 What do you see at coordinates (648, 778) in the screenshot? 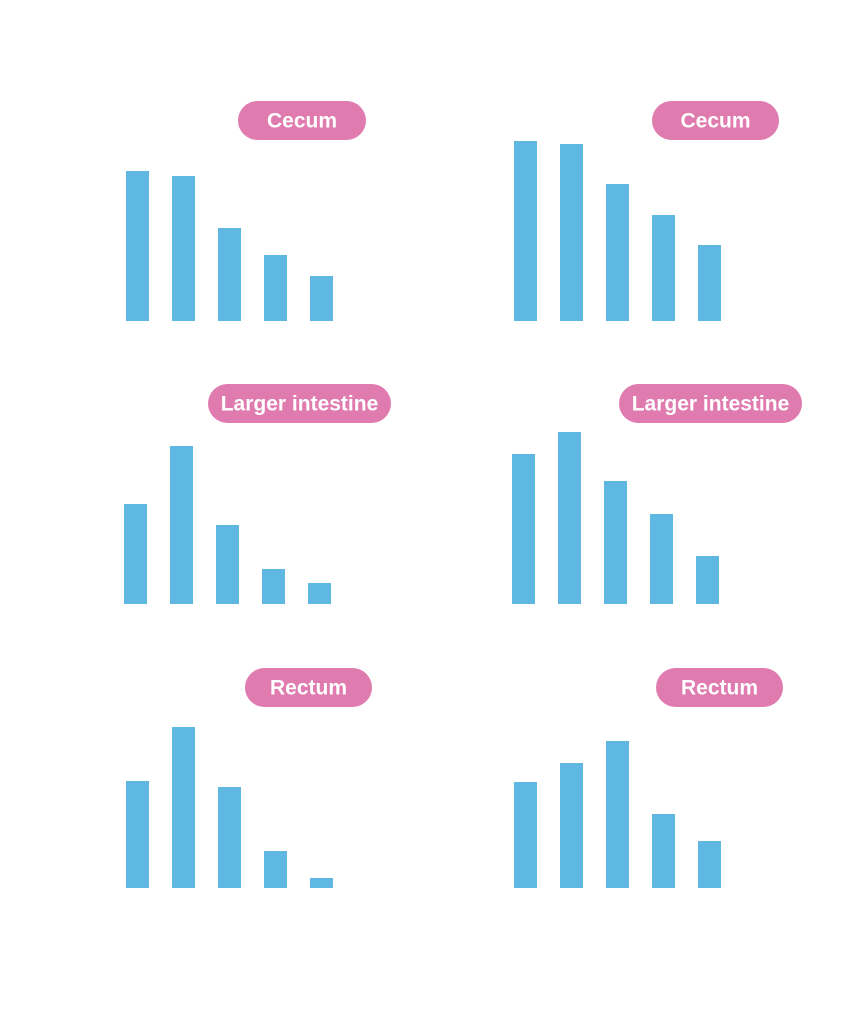
I see `chart-panel-6: Rectum` at bounding box center [648, 778].